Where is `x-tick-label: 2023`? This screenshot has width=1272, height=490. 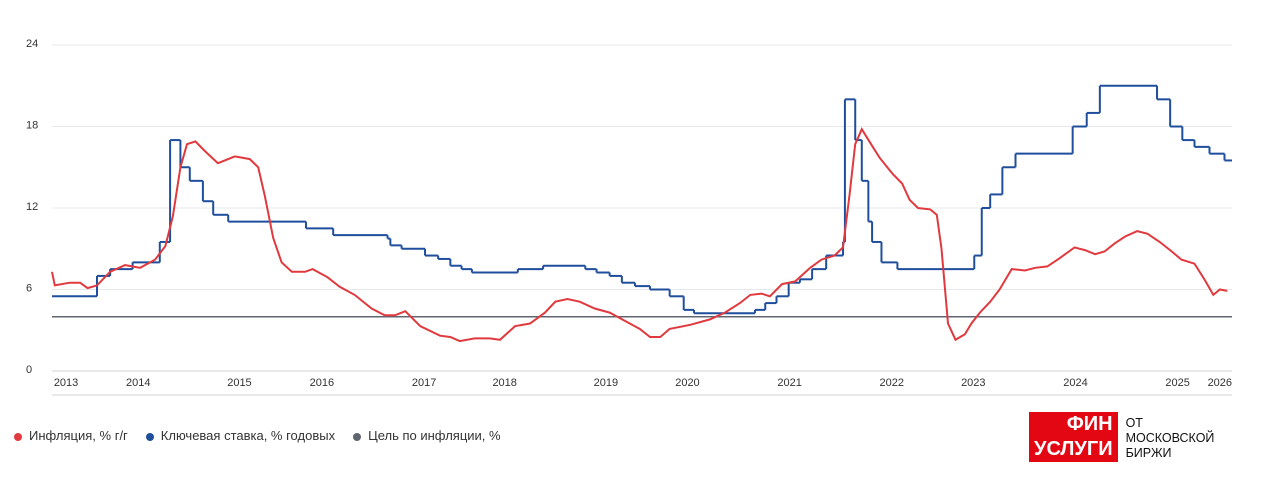 x-tick-label: 2023 is located at coordinates (973, 383).